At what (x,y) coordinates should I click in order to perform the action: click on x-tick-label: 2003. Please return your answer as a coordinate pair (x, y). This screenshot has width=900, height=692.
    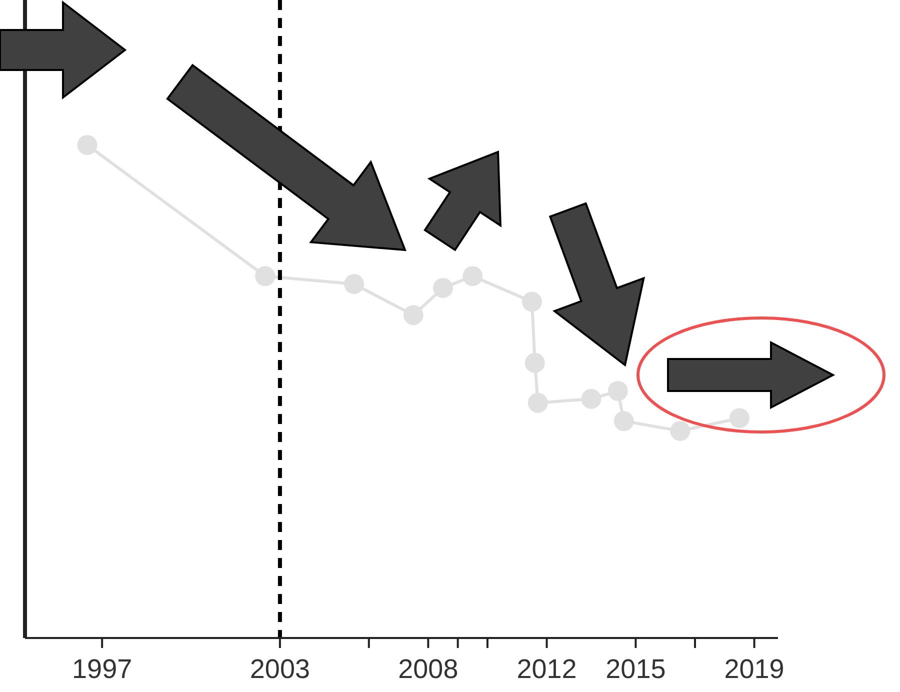
    Looking at the image, I should click on (280, 669).